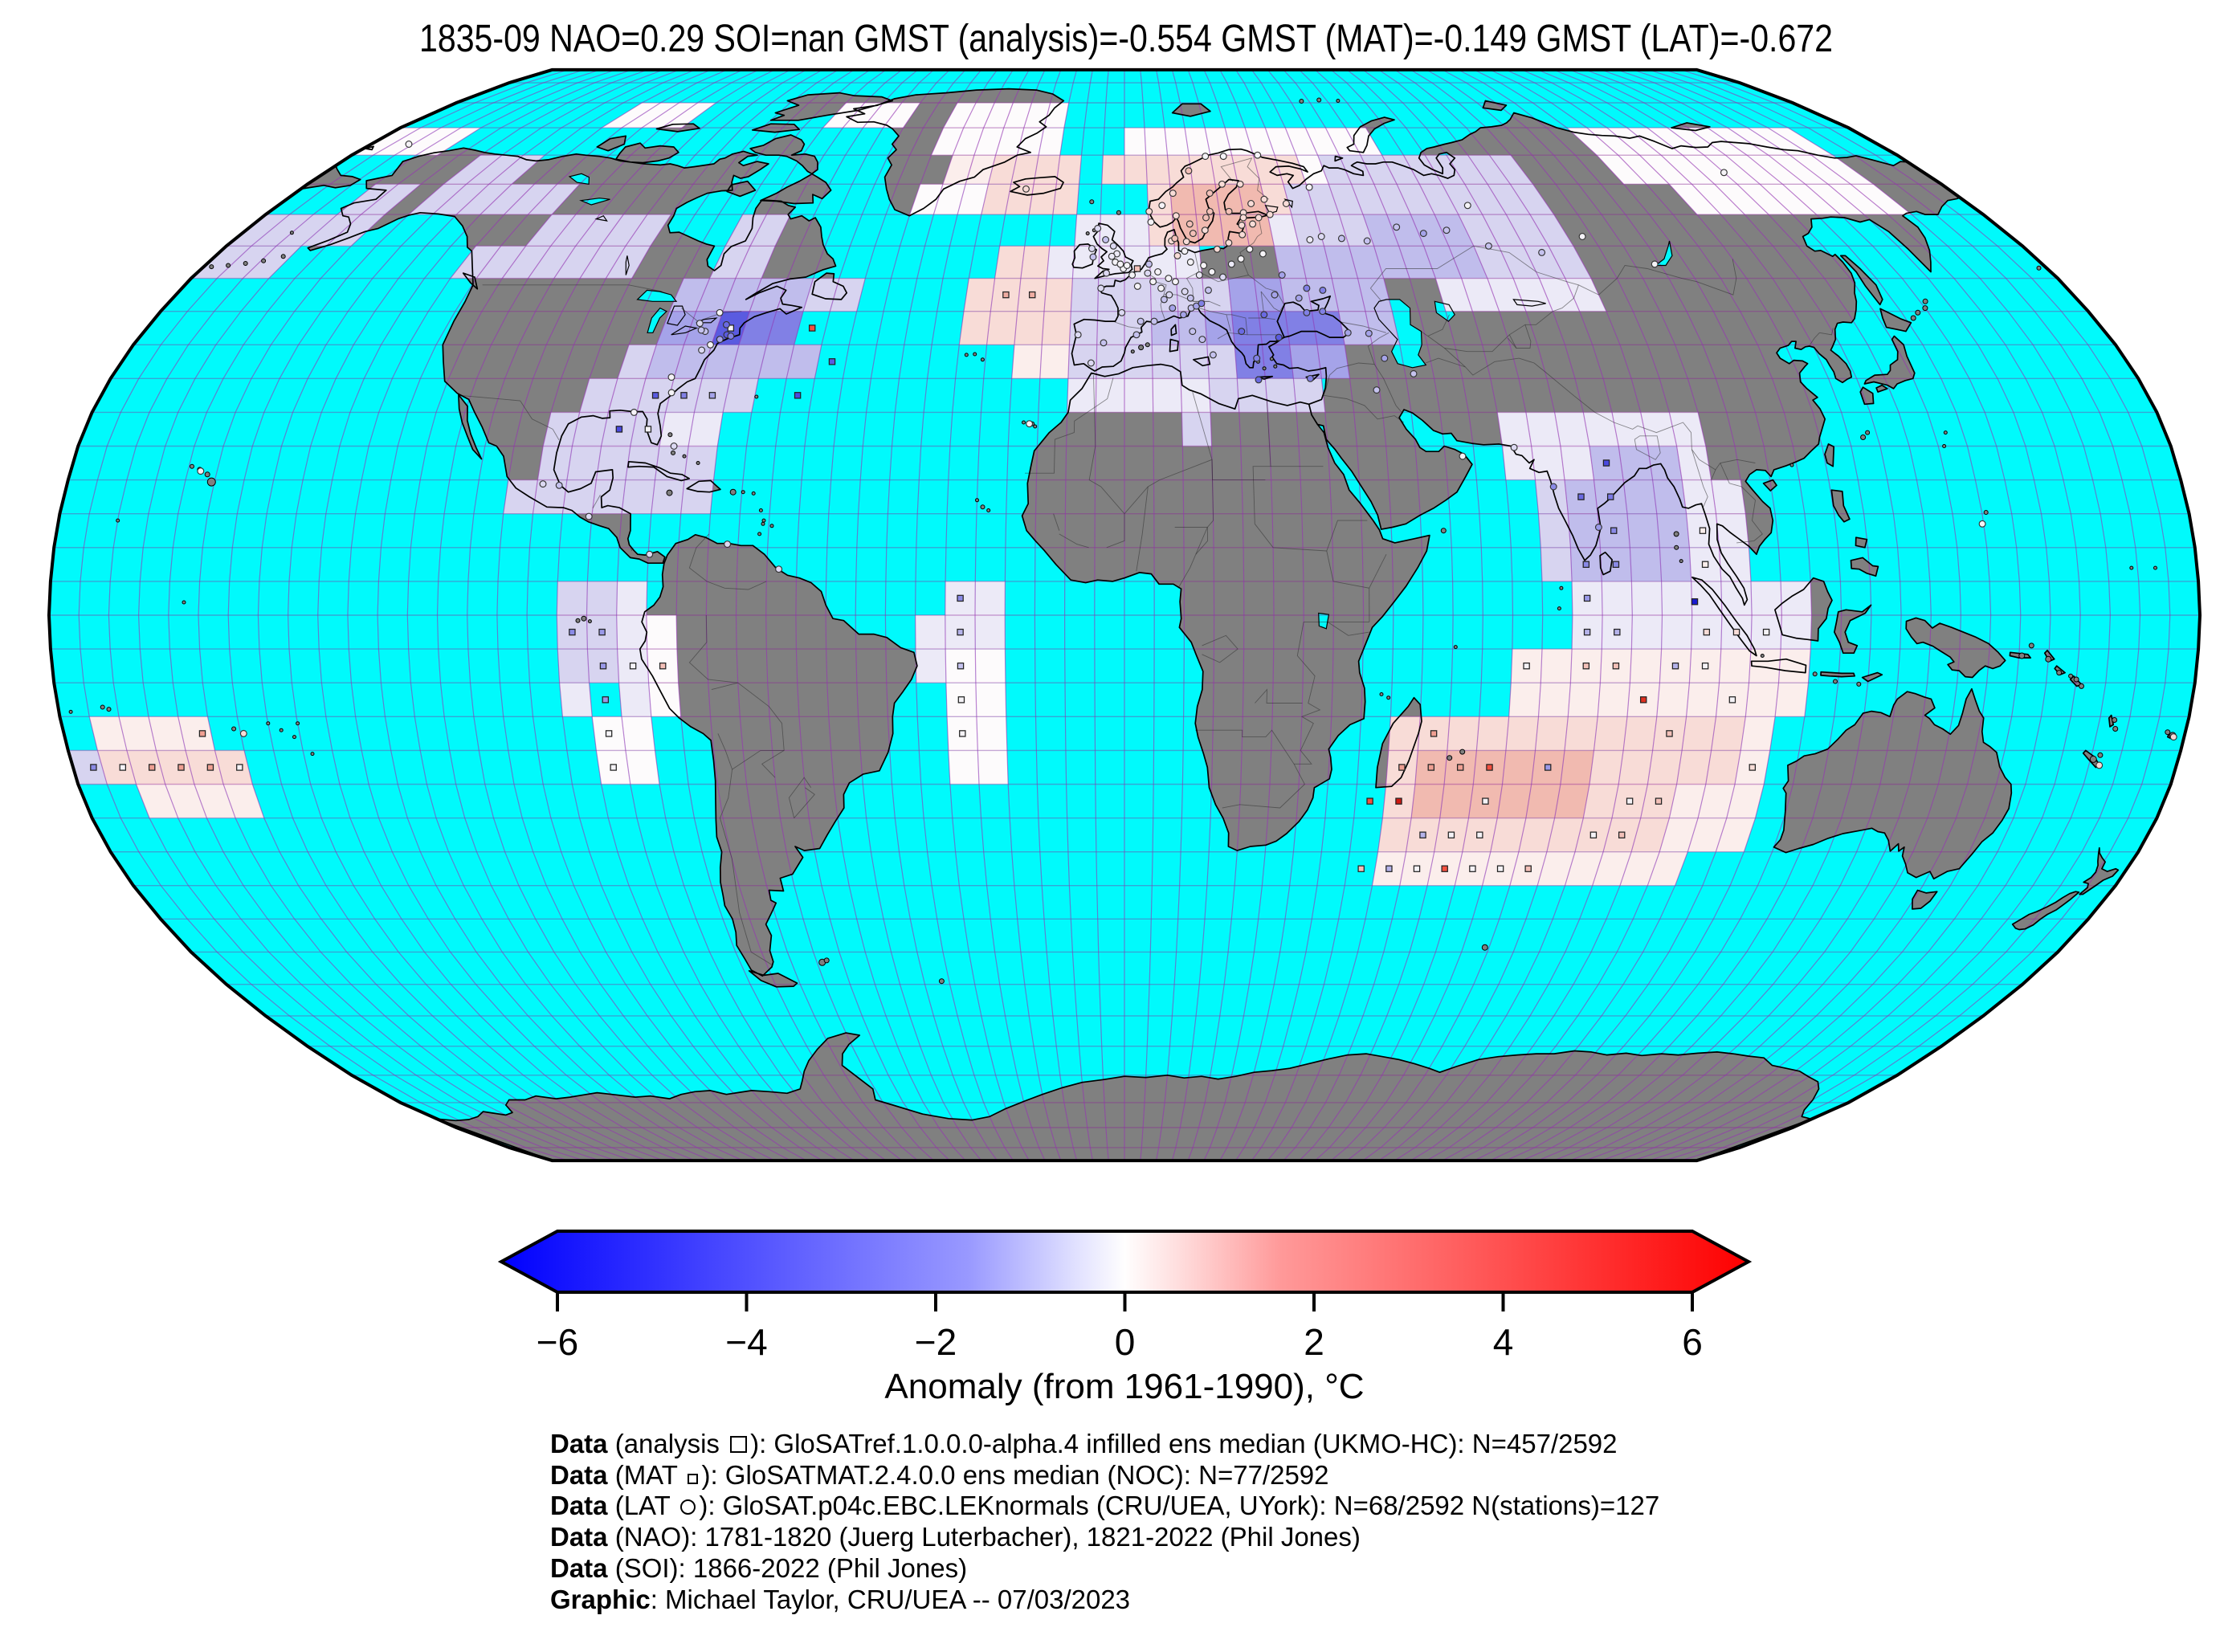 The height and width of the screenshot is (1652, 2224). What do you see at coordinates (1693, 1342) in the screenshot?
I see `svg-text: 6` at bounding box center [1693, 1342].